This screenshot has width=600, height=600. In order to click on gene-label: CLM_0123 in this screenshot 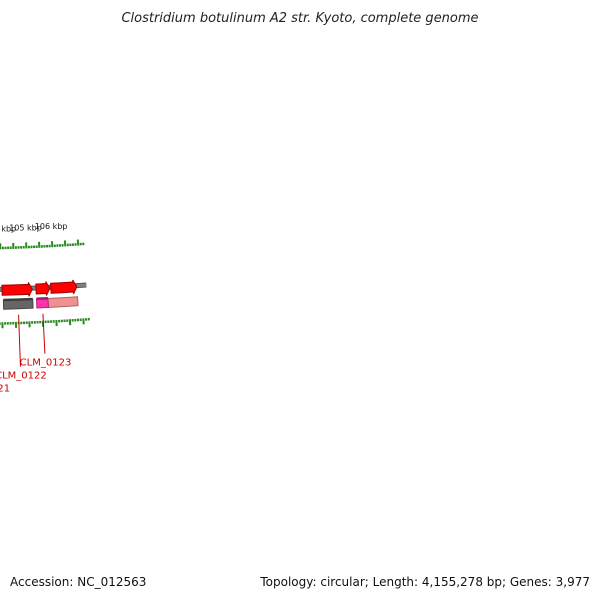, I will do `click(46, 363)`.